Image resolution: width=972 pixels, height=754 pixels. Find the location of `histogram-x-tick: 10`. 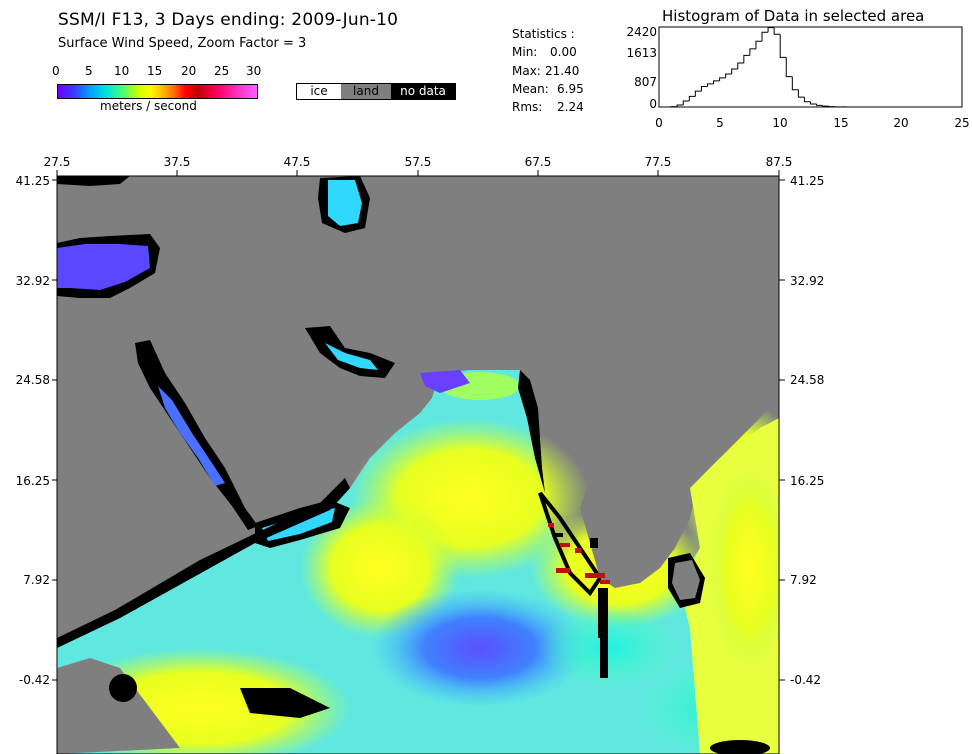

histogram-x-tick: 10 is located at coordinates (779, 123).